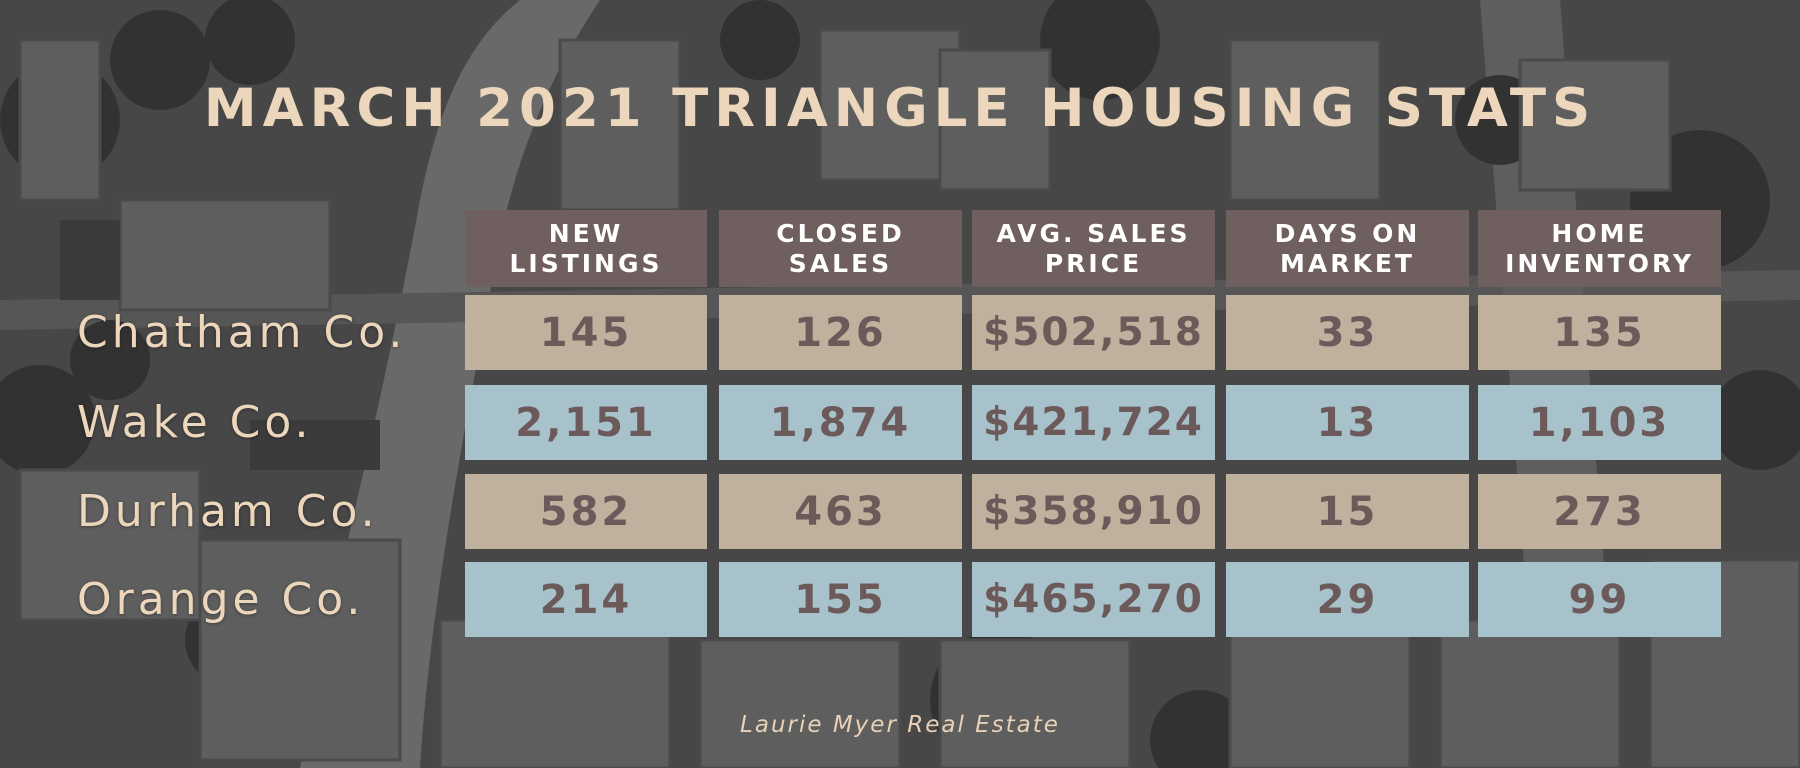 The width and height of the screenshot is (1800, 768). What do you see at coordinates (1347, 422) in the screenshot?
I see `cell-wake-days-on-market: 13` at bounding box center [1347, 422].